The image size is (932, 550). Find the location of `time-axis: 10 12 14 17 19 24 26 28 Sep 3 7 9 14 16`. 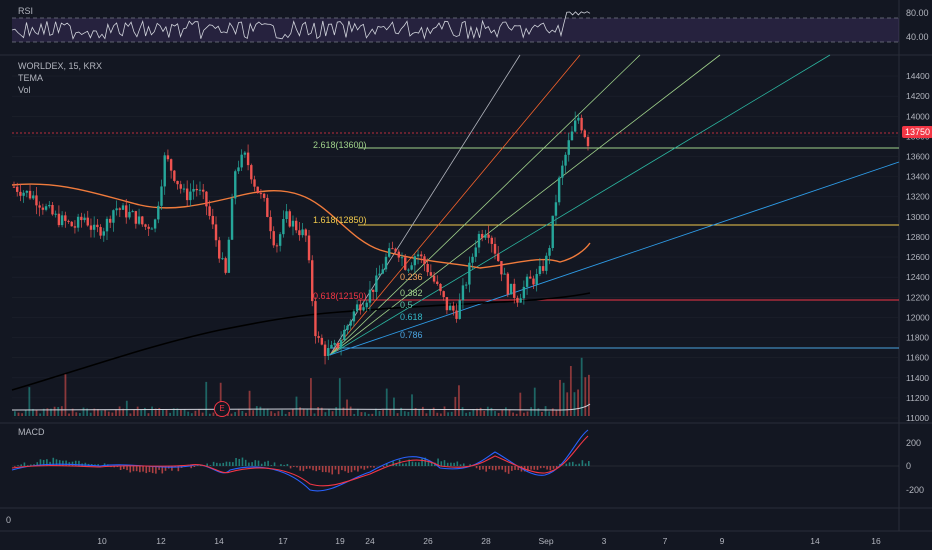

time-axis: 10 12 14 17 19 24 26 28 Sep 3 7 9 14 16 is located at coordinates (466, 538).